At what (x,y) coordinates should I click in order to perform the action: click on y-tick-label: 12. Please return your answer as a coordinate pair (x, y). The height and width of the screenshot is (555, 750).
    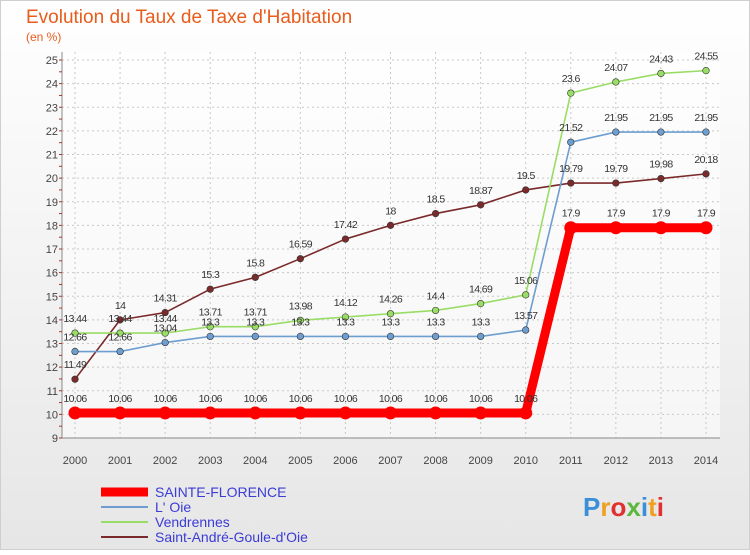
    Looking at the image, I should click on (52, 368).